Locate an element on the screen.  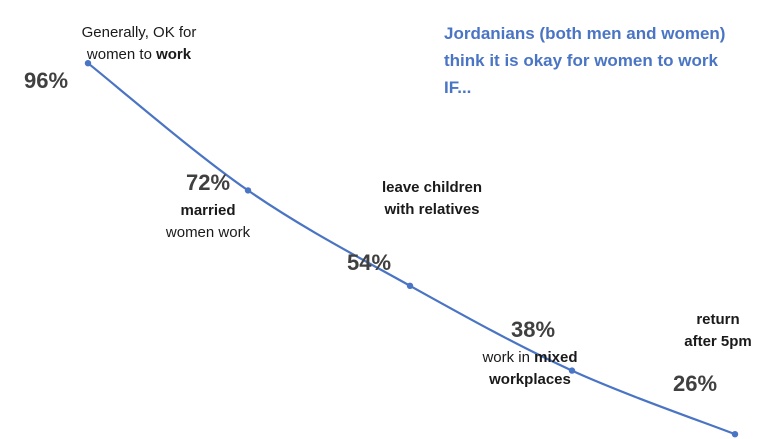
point-caption-5-line-2: after 5pm is located at coordinates (718, 341).